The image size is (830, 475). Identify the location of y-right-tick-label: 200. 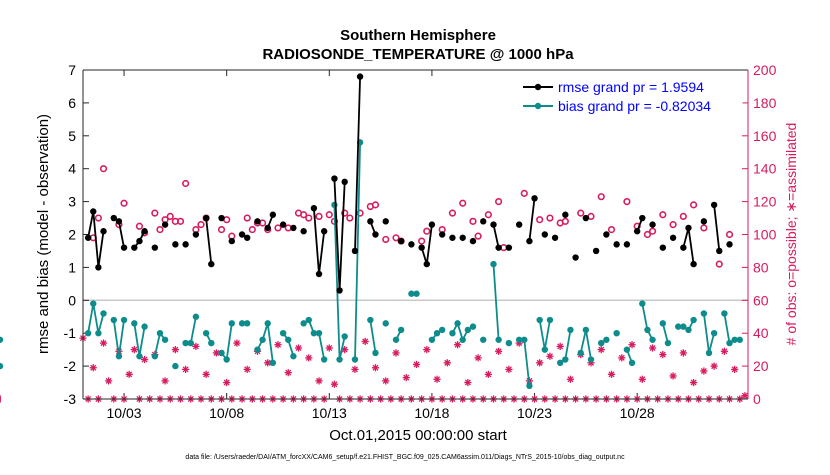
(765, 70).